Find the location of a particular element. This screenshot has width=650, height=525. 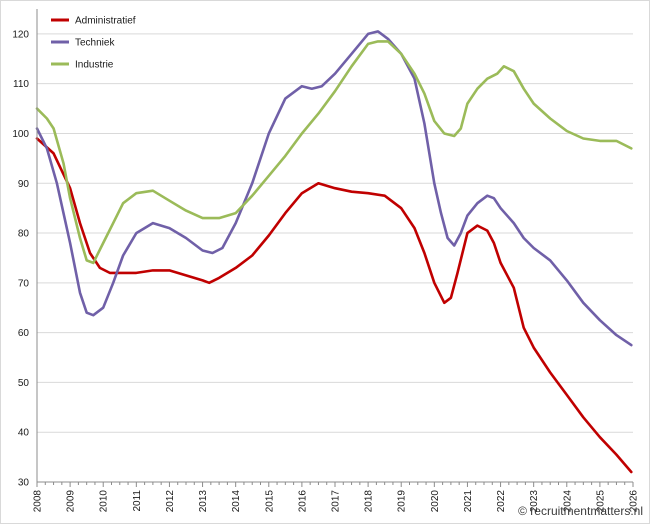

x-tick-label: 2017 is located at coordinates (336, 501).